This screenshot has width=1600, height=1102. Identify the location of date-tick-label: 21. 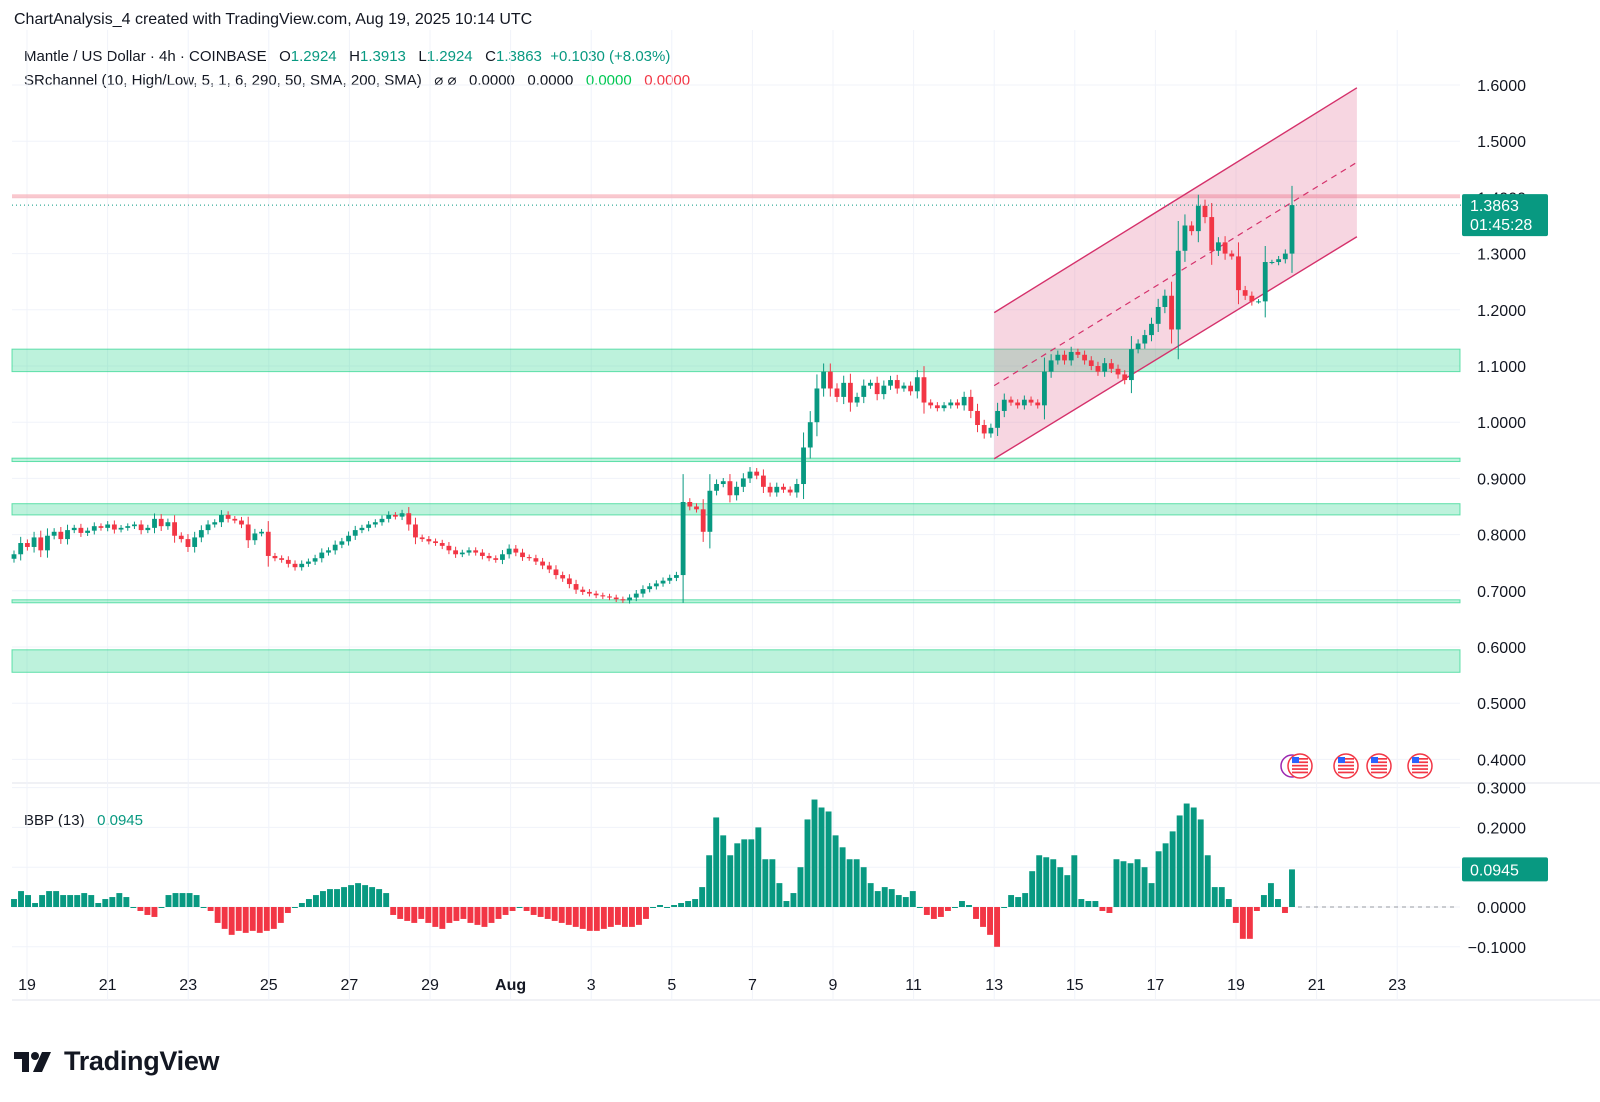
(108, 985).